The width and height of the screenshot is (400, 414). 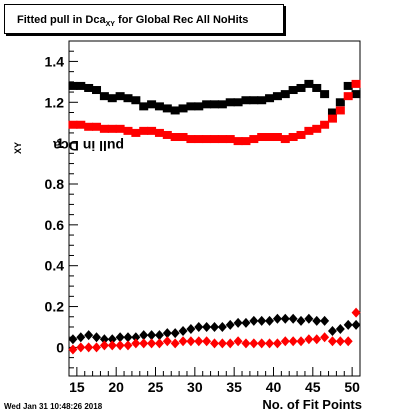 I want to click on chart-title-subscript: XY, so click(x=110, y=25).